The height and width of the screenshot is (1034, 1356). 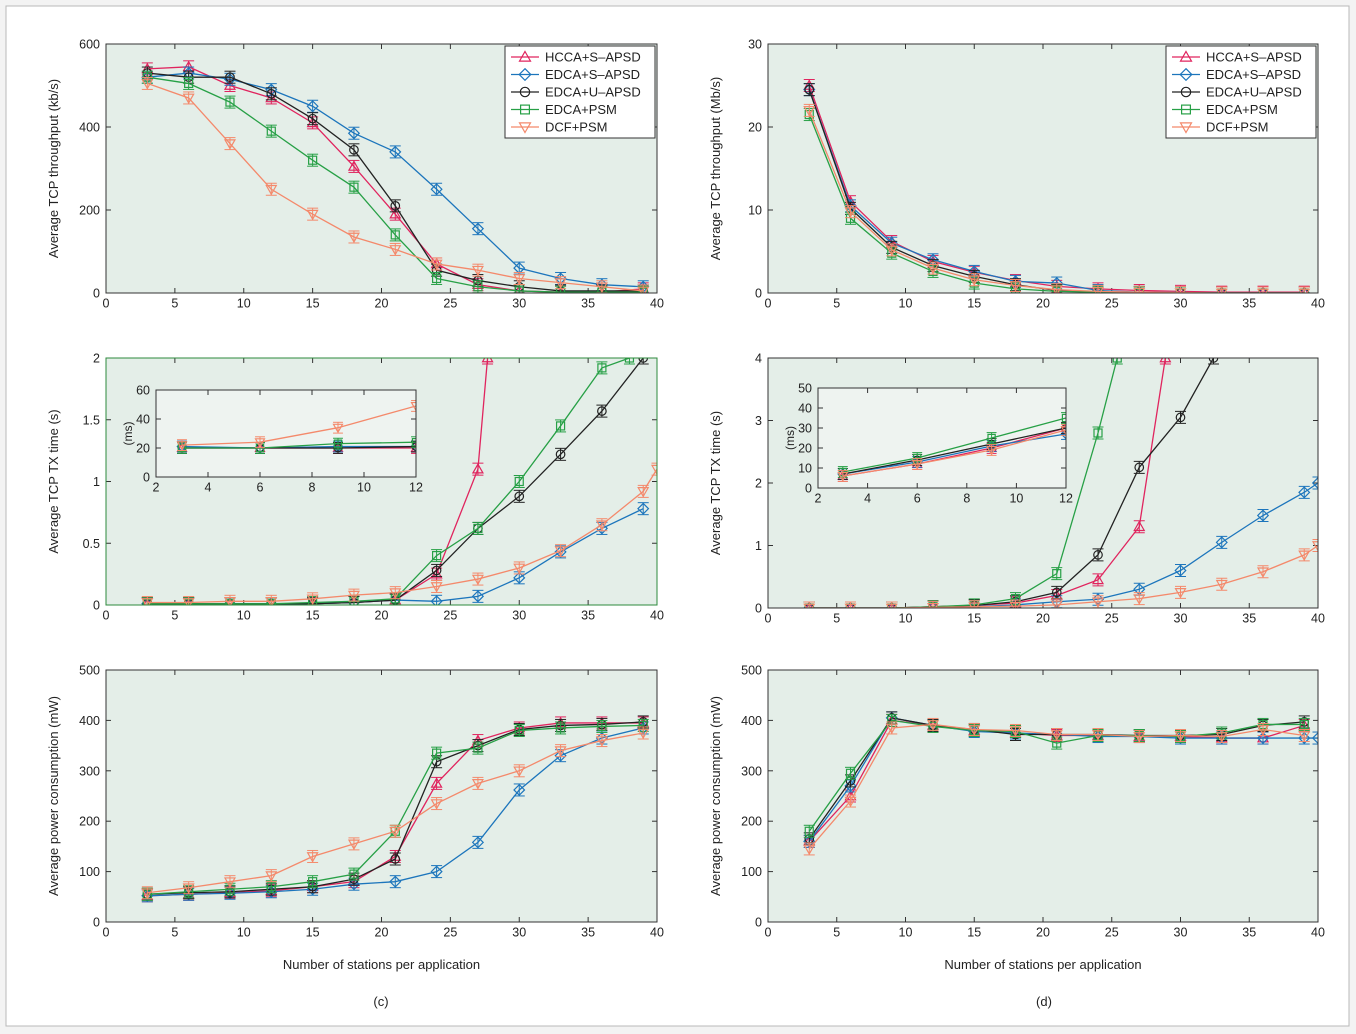 What do you see at coordinates (805, 409) in the screenshot?
I see `y-tick-label: 40` at bounding box center [805, 409].